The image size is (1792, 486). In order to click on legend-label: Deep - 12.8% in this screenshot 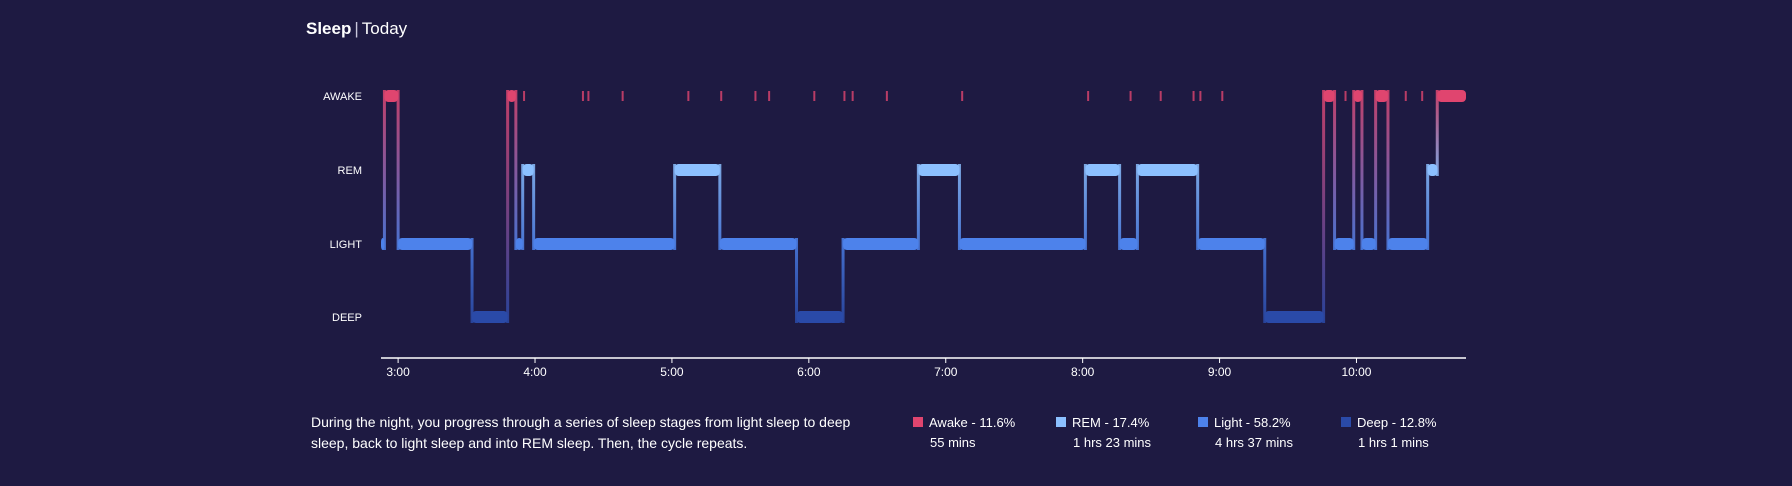, I will do `click(1397, 422)`.